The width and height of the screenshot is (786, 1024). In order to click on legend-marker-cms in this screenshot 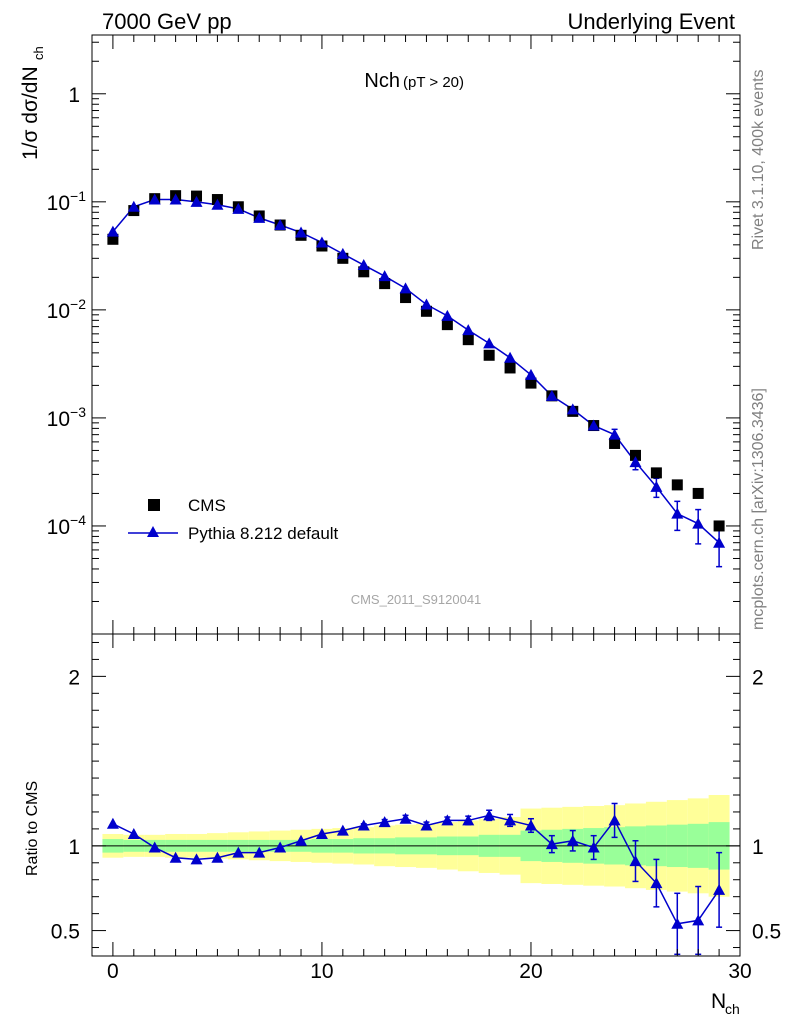, I will do `click(154, 505)`.